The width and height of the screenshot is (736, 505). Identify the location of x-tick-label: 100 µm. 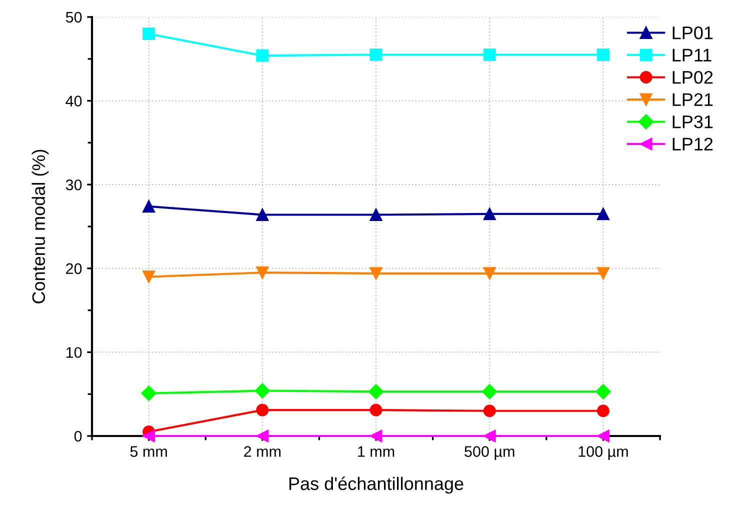
(603, 453).